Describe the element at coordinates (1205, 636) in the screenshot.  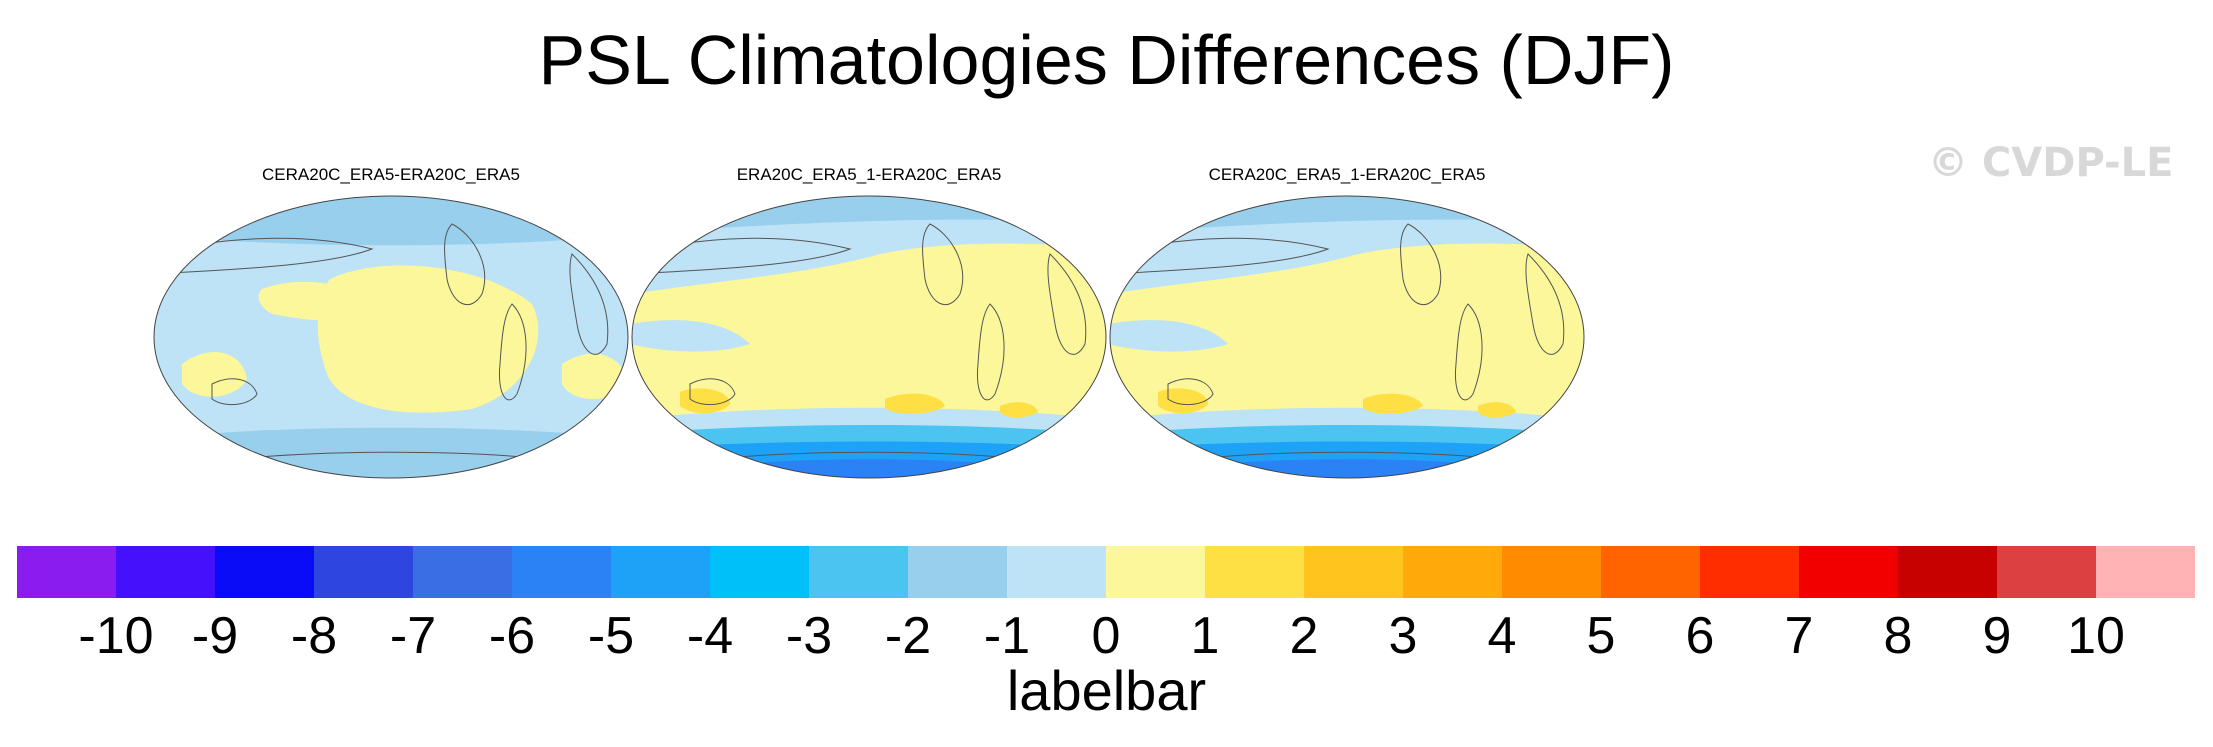
I see `labelbar-tick-label: 1` at that location.